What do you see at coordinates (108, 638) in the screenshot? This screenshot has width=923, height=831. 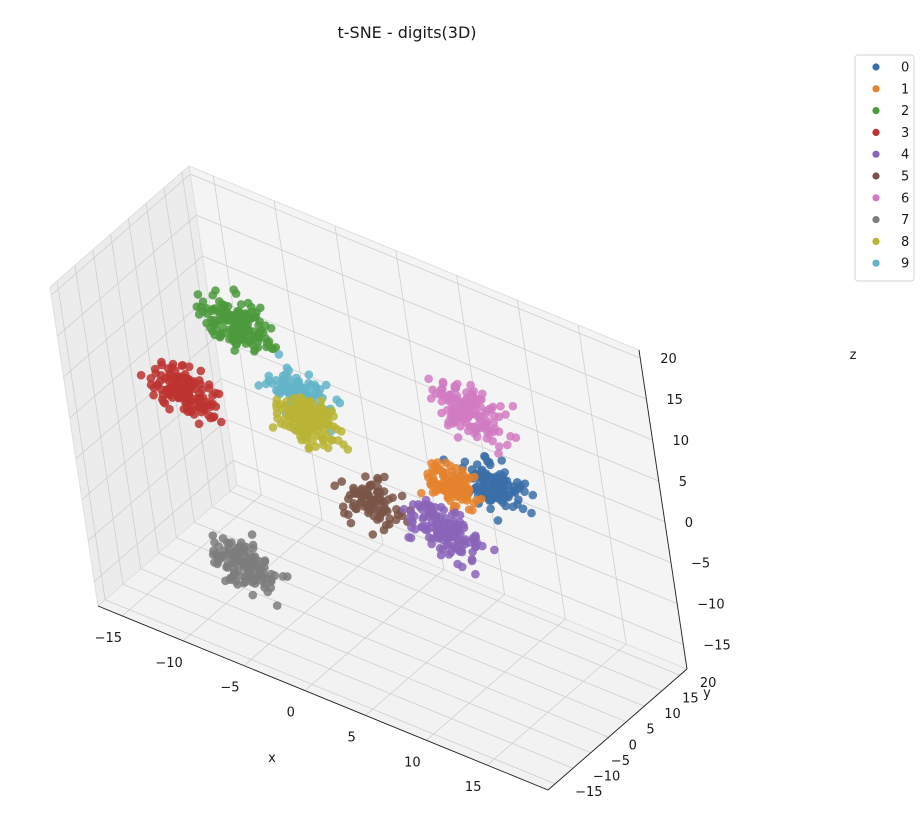 I see `x-tick-label: −15` at bounding box center [108, 638].